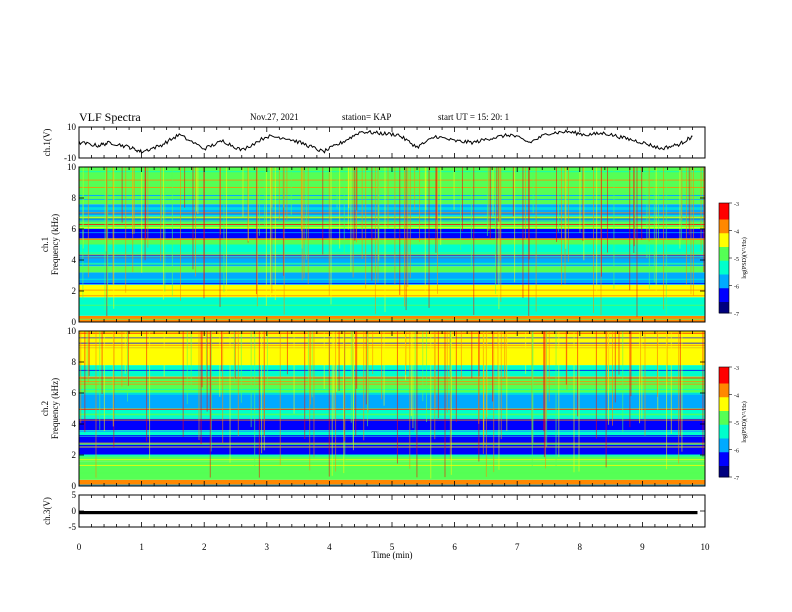 This screenshot has height=612, width=792. What do you see at coordinates (733, 424) in the screenshot?
I see `colorbar-ch2-spectrogram: -3 -4 -5 -6 -7 log(PSD)(V²/Hz)` at bounding box center [733, 424].